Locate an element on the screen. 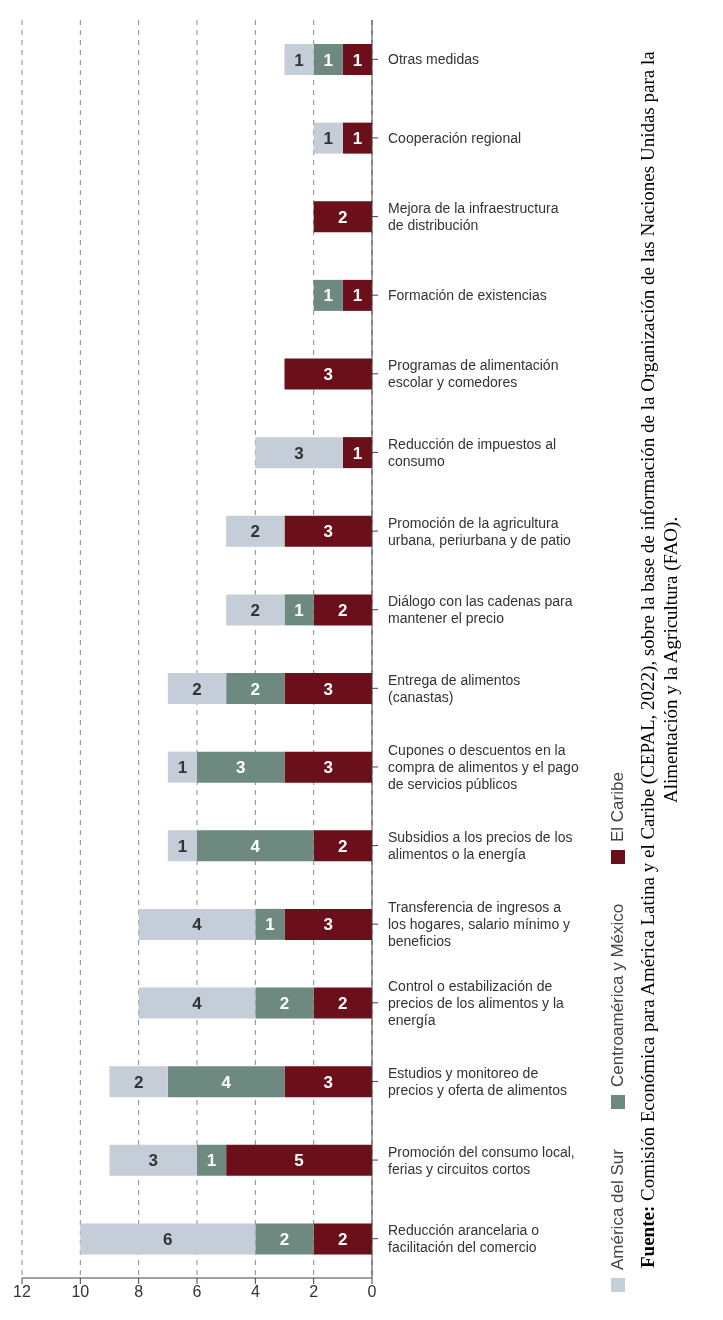 The image size is (723, 1320). y-tick-label: Transferencia de ingresos a los hogares, salario mínimo y beneficios is located at coordinates (479, 924).